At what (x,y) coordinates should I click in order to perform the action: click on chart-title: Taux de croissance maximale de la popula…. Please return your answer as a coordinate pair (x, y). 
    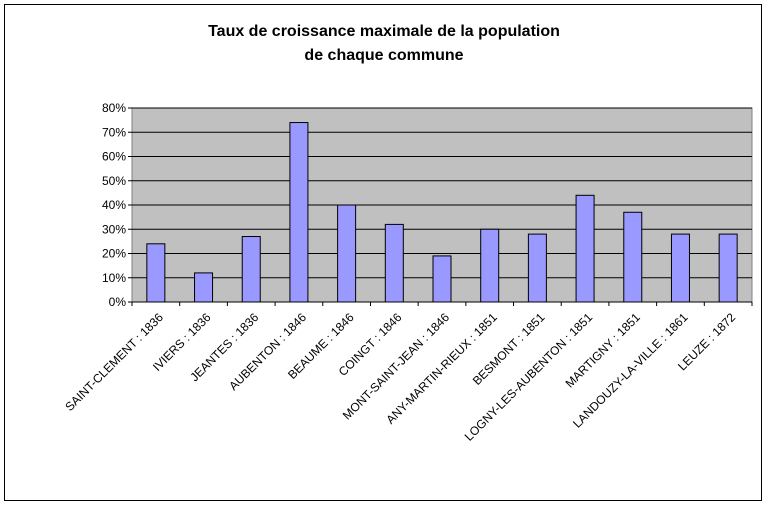
    Looking at the image, I should click on (384, 44).